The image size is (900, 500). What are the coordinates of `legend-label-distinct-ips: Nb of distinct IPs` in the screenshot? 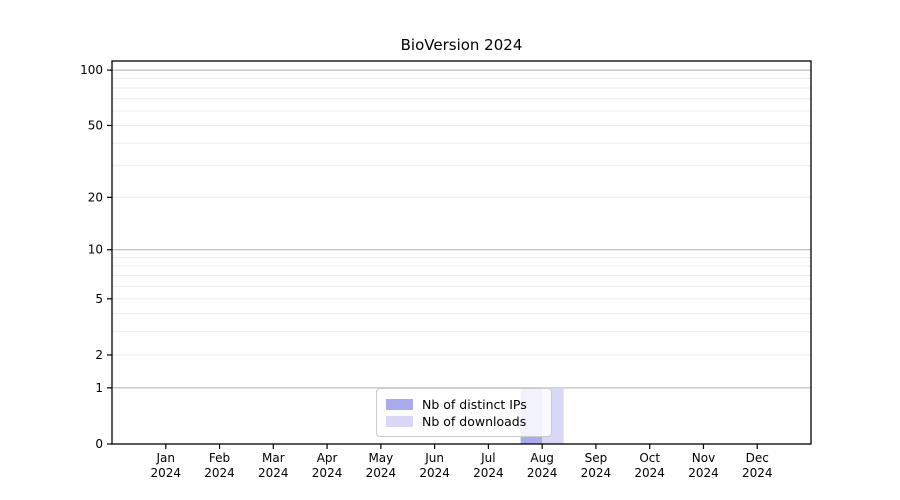 It's located at (474, 404).